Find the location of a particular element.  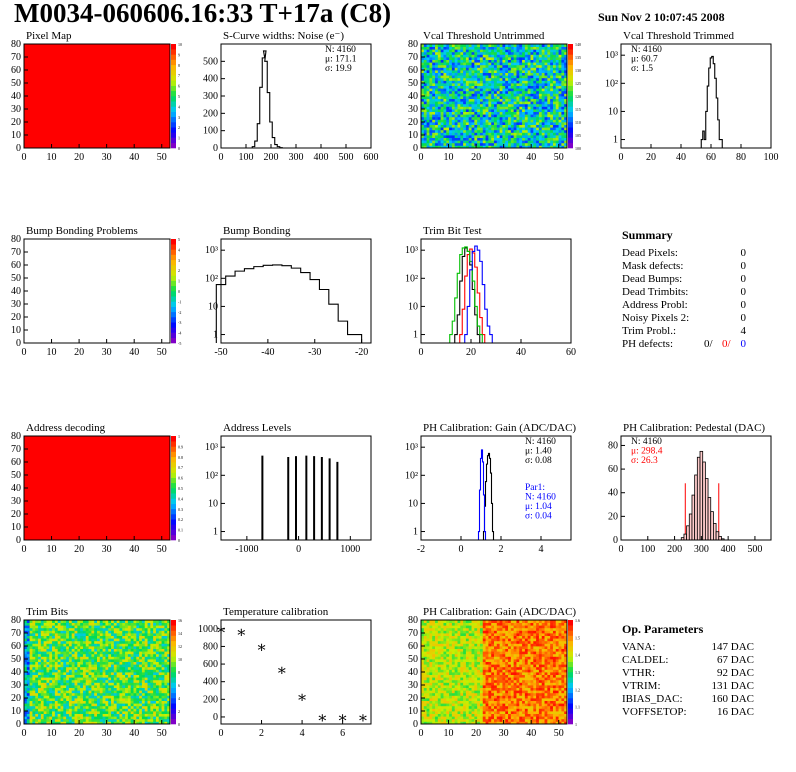

color-bar-tick-label: 0 is located at coordinates (179, 540).